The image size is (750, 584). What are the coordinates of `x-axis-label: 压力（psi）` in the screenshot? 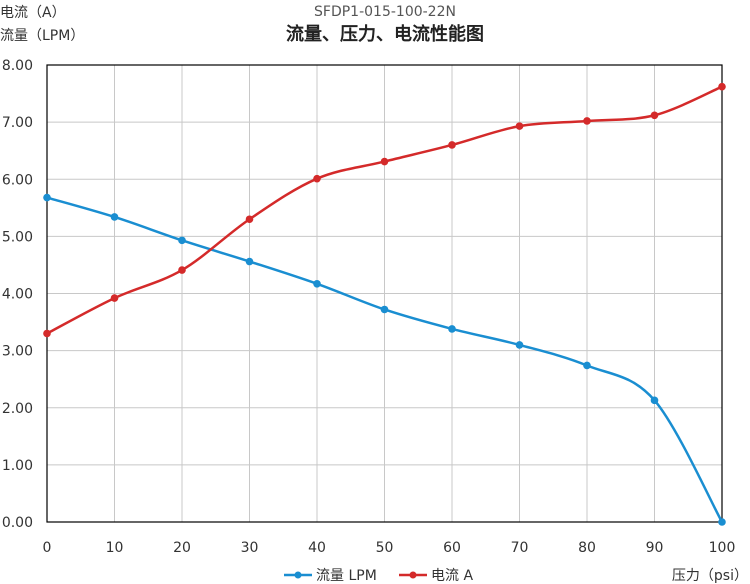 It's located at (710, 576).